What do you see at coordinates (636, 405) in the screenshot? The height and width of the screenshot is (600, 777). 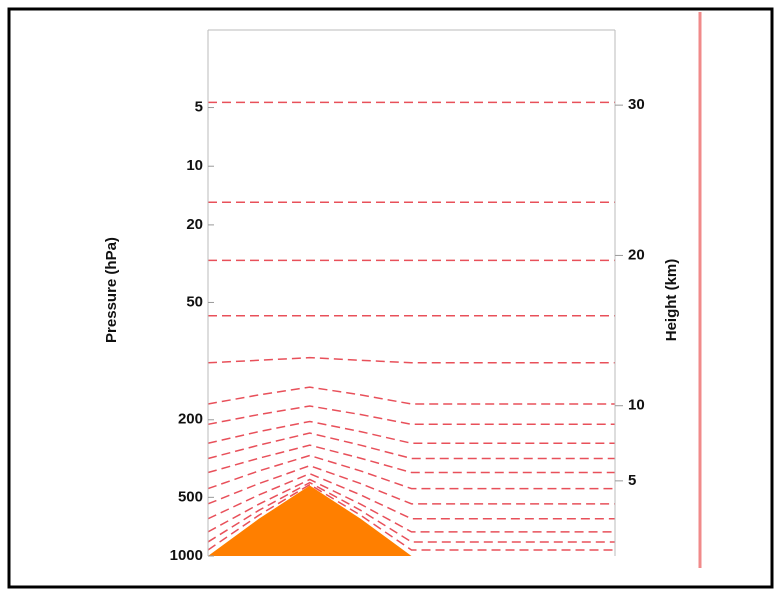 I see `y2-tick-label: 10` at bounding box center [636, 405].